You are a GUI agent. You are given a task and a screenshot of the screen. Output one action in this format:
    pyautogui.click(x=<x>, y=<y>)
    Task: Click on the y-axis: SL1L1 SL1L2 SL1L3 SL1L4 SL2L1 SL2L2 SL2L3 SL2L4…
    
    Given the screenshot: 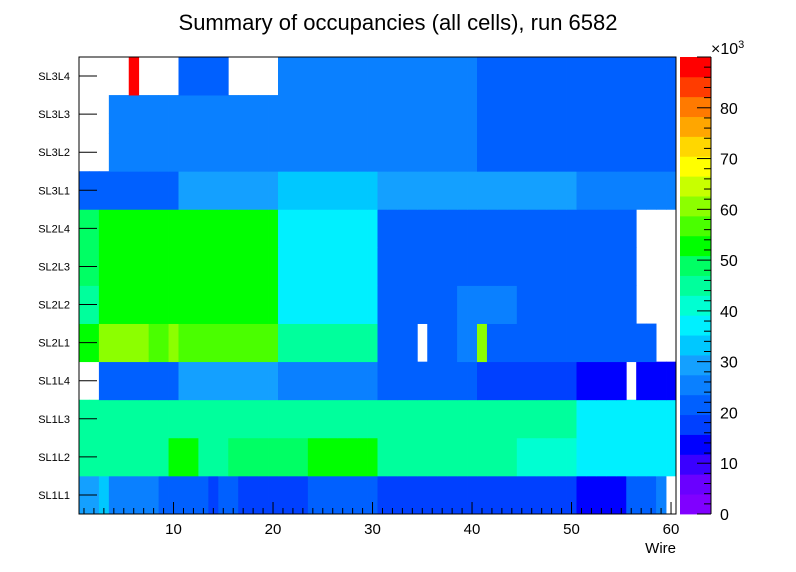 What is the action you would take?
    pyautogui.click(x=67, y=286)
    